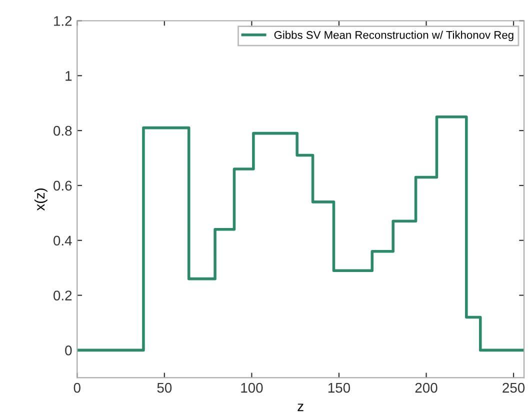 Image resolution: width=532 pixels, height=415 pixels. I want to click on x-tick-label: 250, so click(513, 387).